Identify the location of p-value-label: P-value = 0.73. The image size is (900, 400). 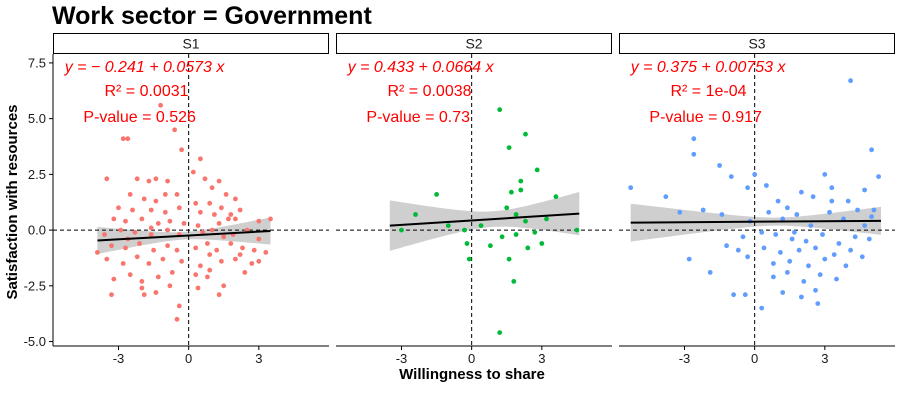
(418, 117).